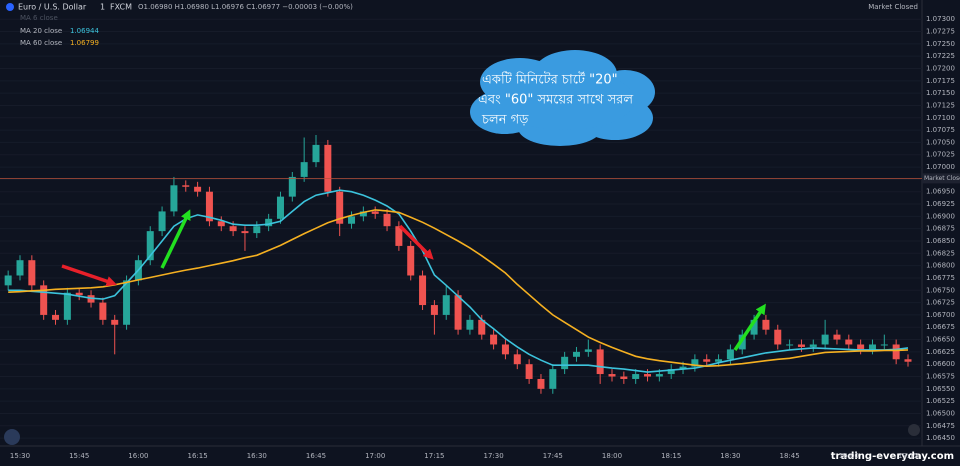 This screenshot has height=466, width=960. Describe the element at coordinates (41, 43) in the screenshot. I see `legend-name: MA 60 close` at that location.